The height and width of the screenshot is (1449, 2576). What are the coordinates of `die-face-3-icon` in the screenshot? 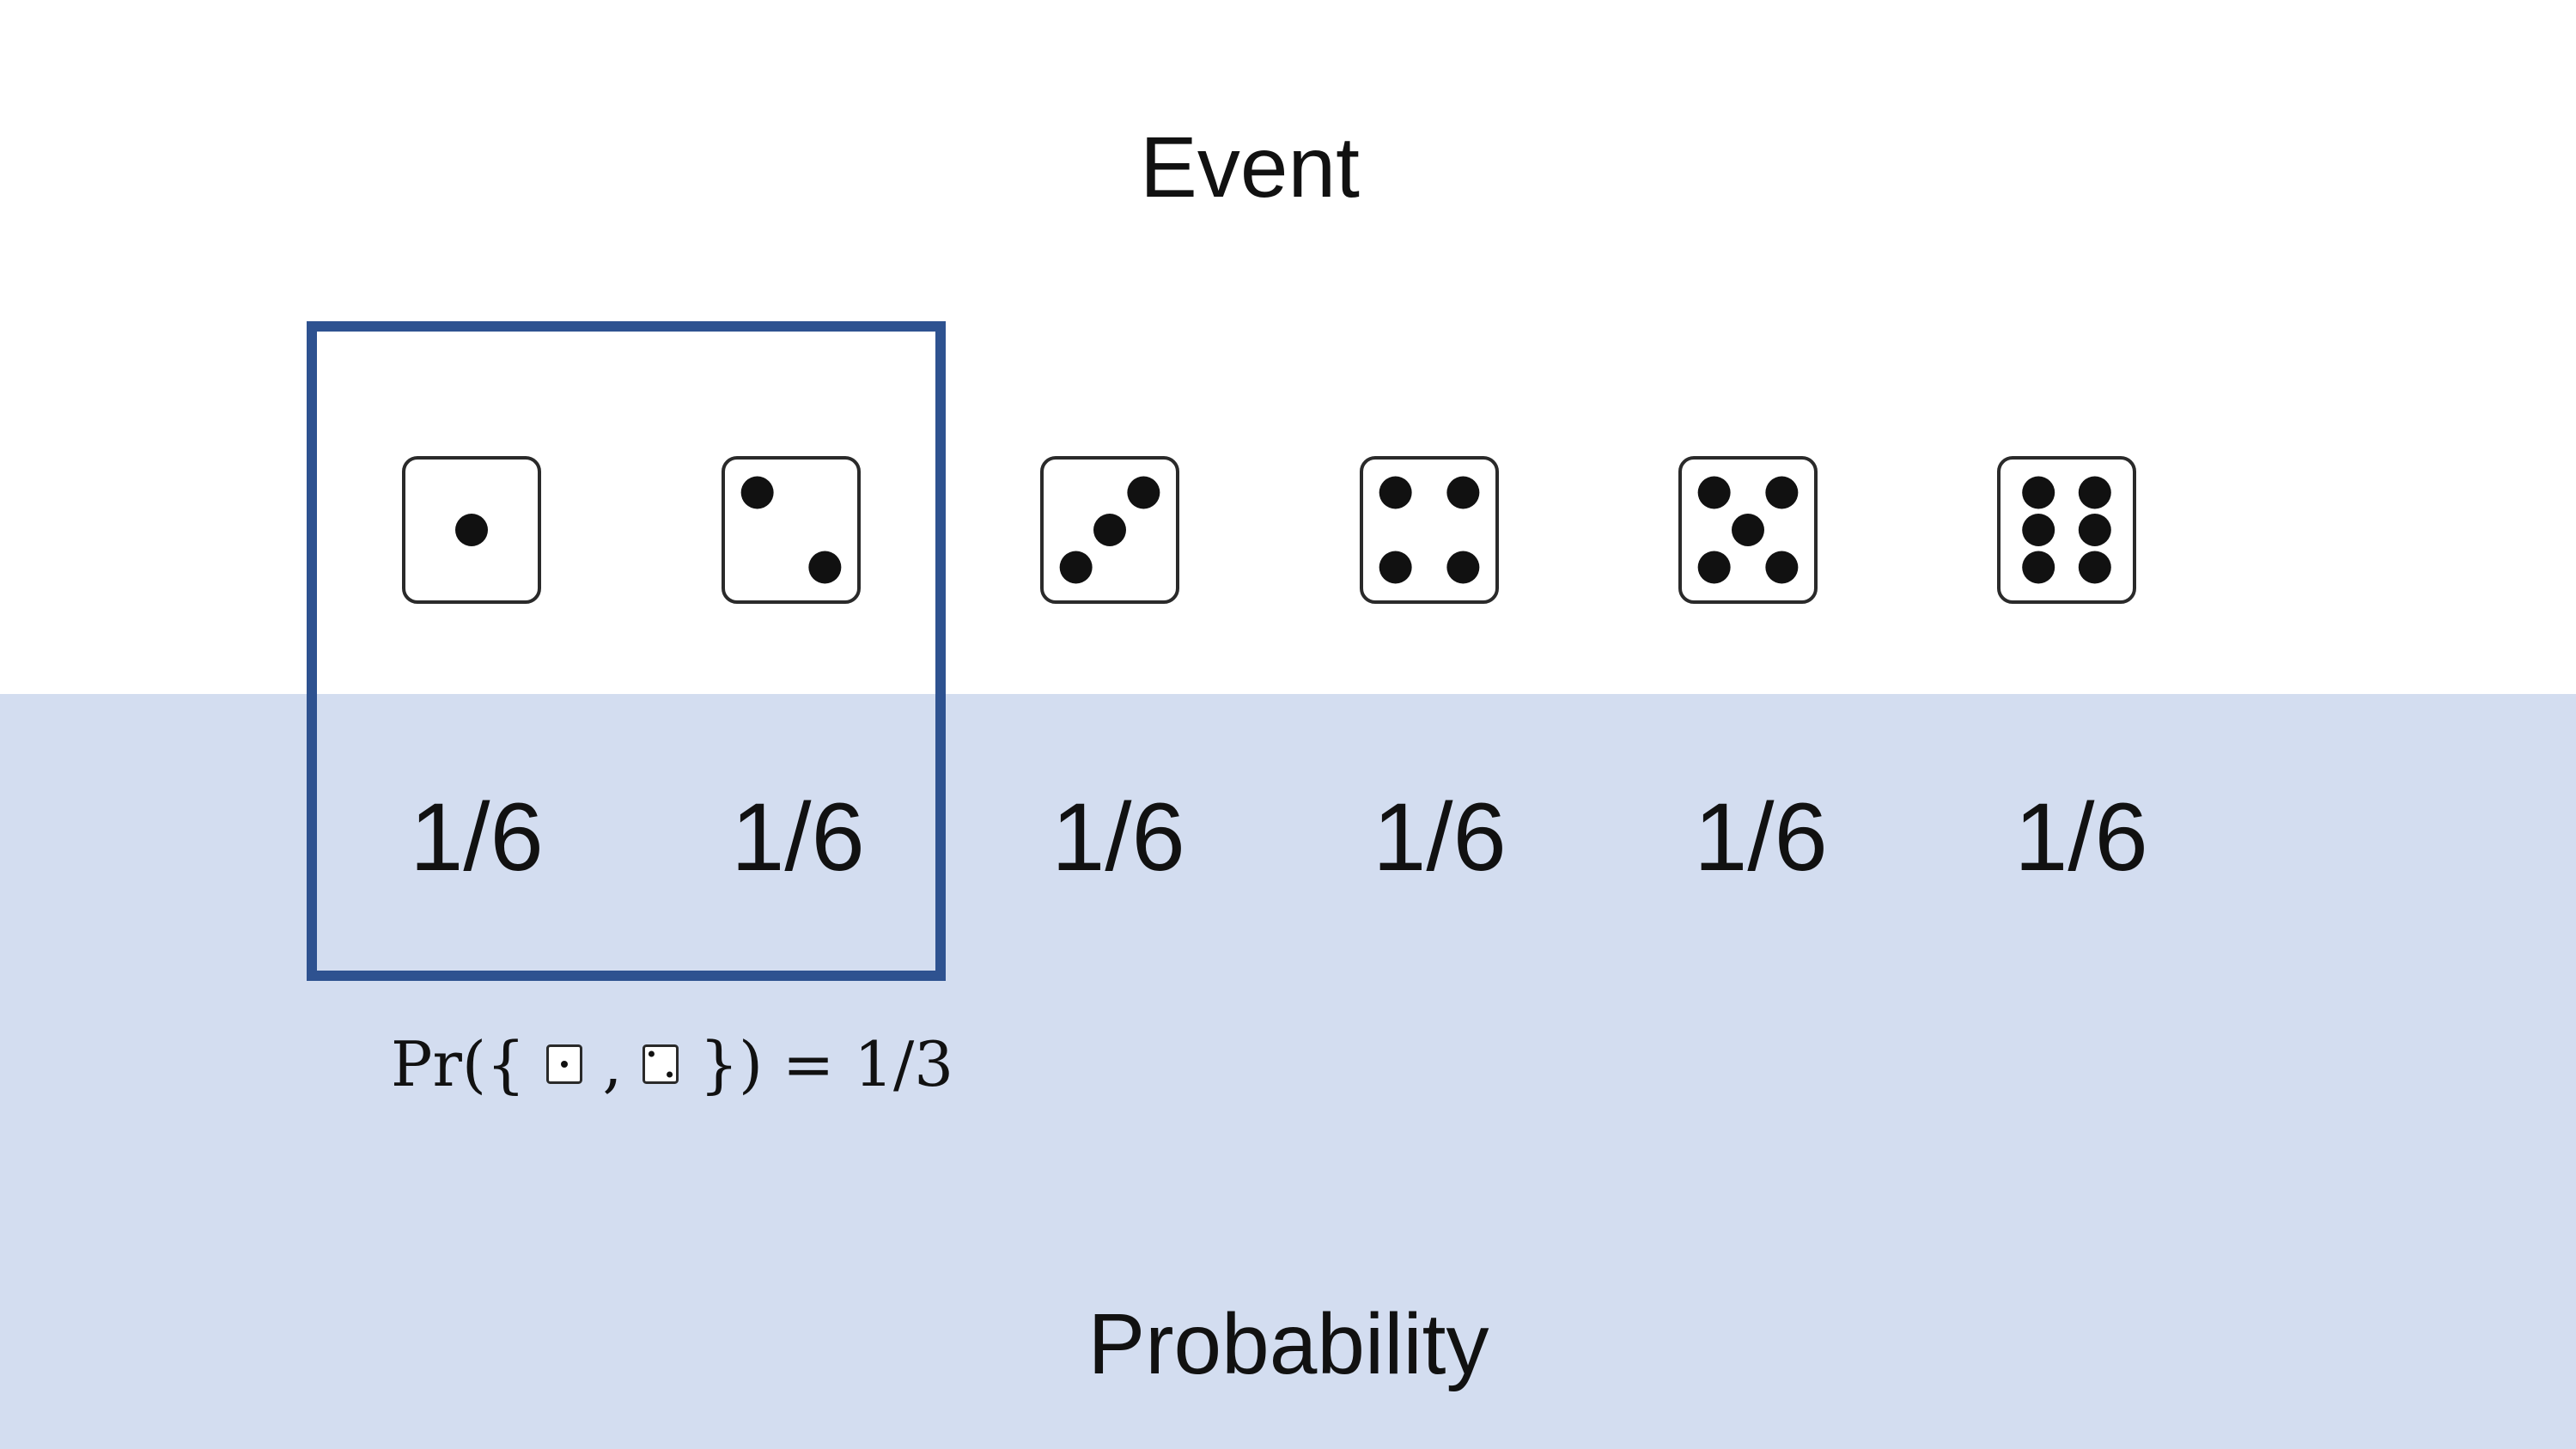 It's located at (1109, 530).